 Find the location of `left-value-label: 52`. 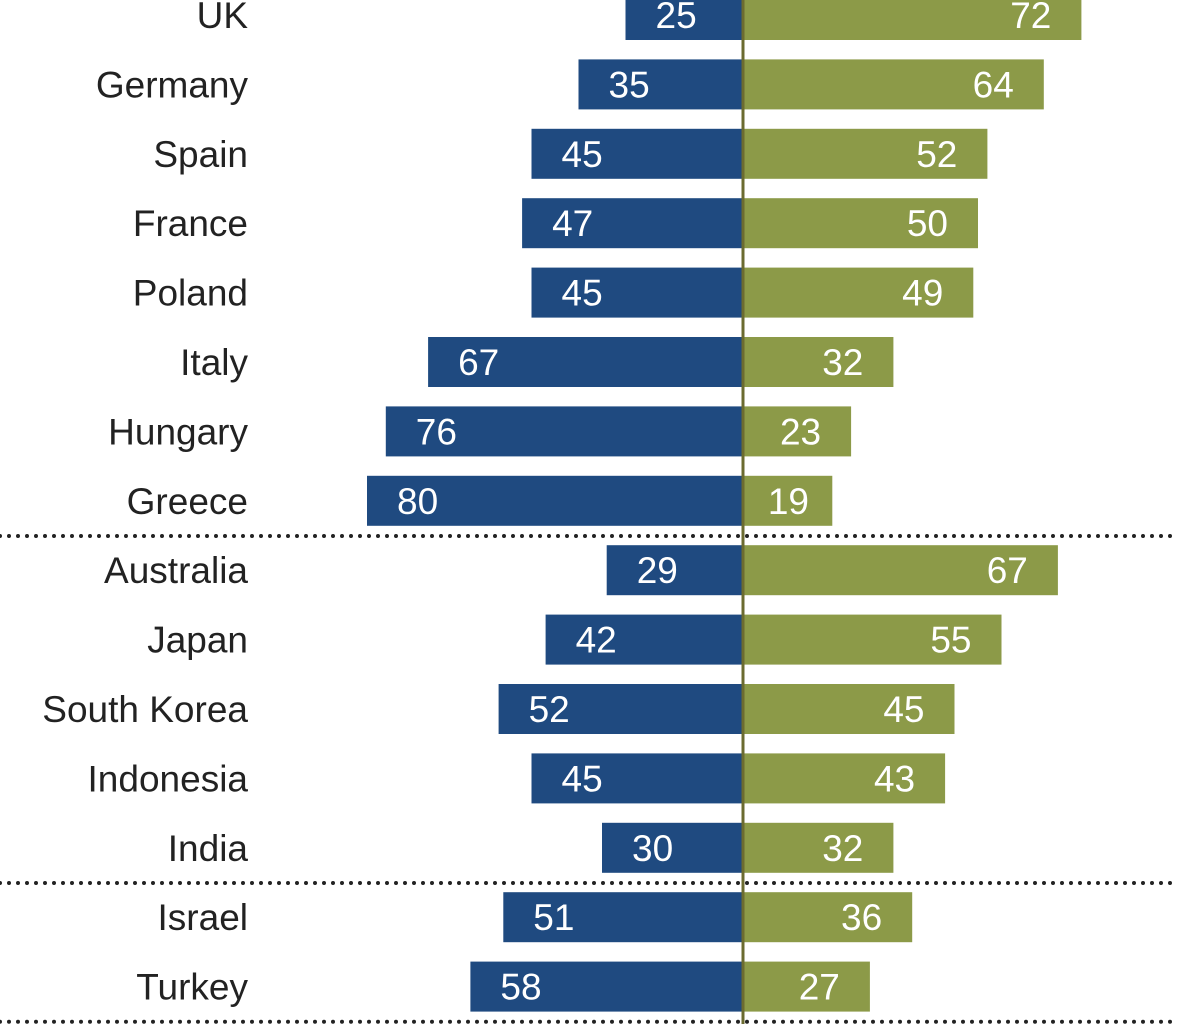

left-value-label: 52 is located at coordinates (549, 709).